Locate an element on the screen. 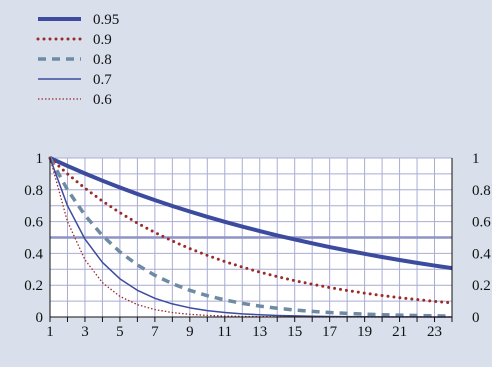 The height and width of the screenshot is (367, 492). x-tick-label: 13 is located at coordinates (259, 332).